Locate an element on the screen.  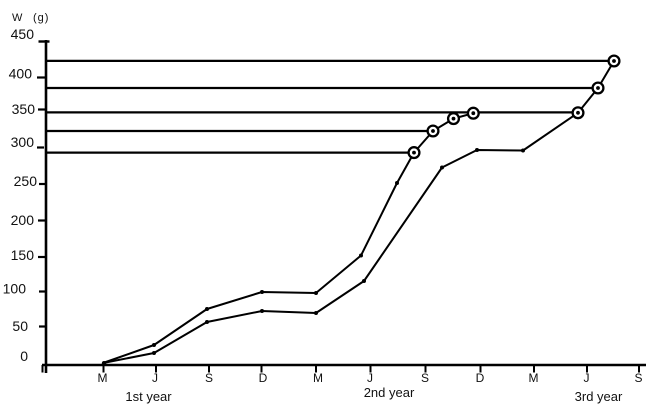
svg-text: 150 is located at coordinates (23, 255).